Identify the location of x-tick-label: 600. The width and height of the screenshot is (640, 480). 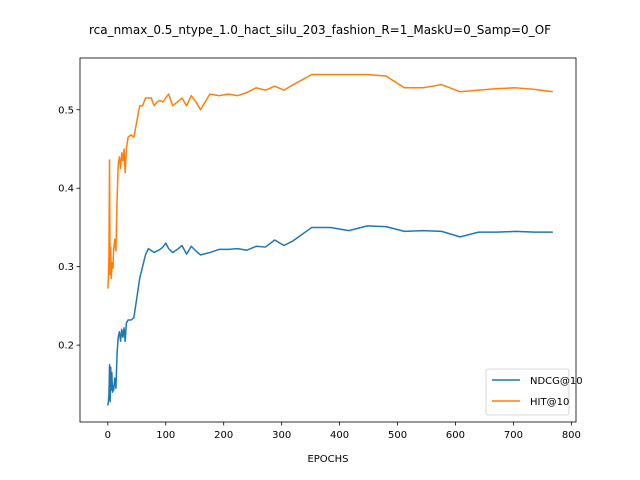
(455, 435).